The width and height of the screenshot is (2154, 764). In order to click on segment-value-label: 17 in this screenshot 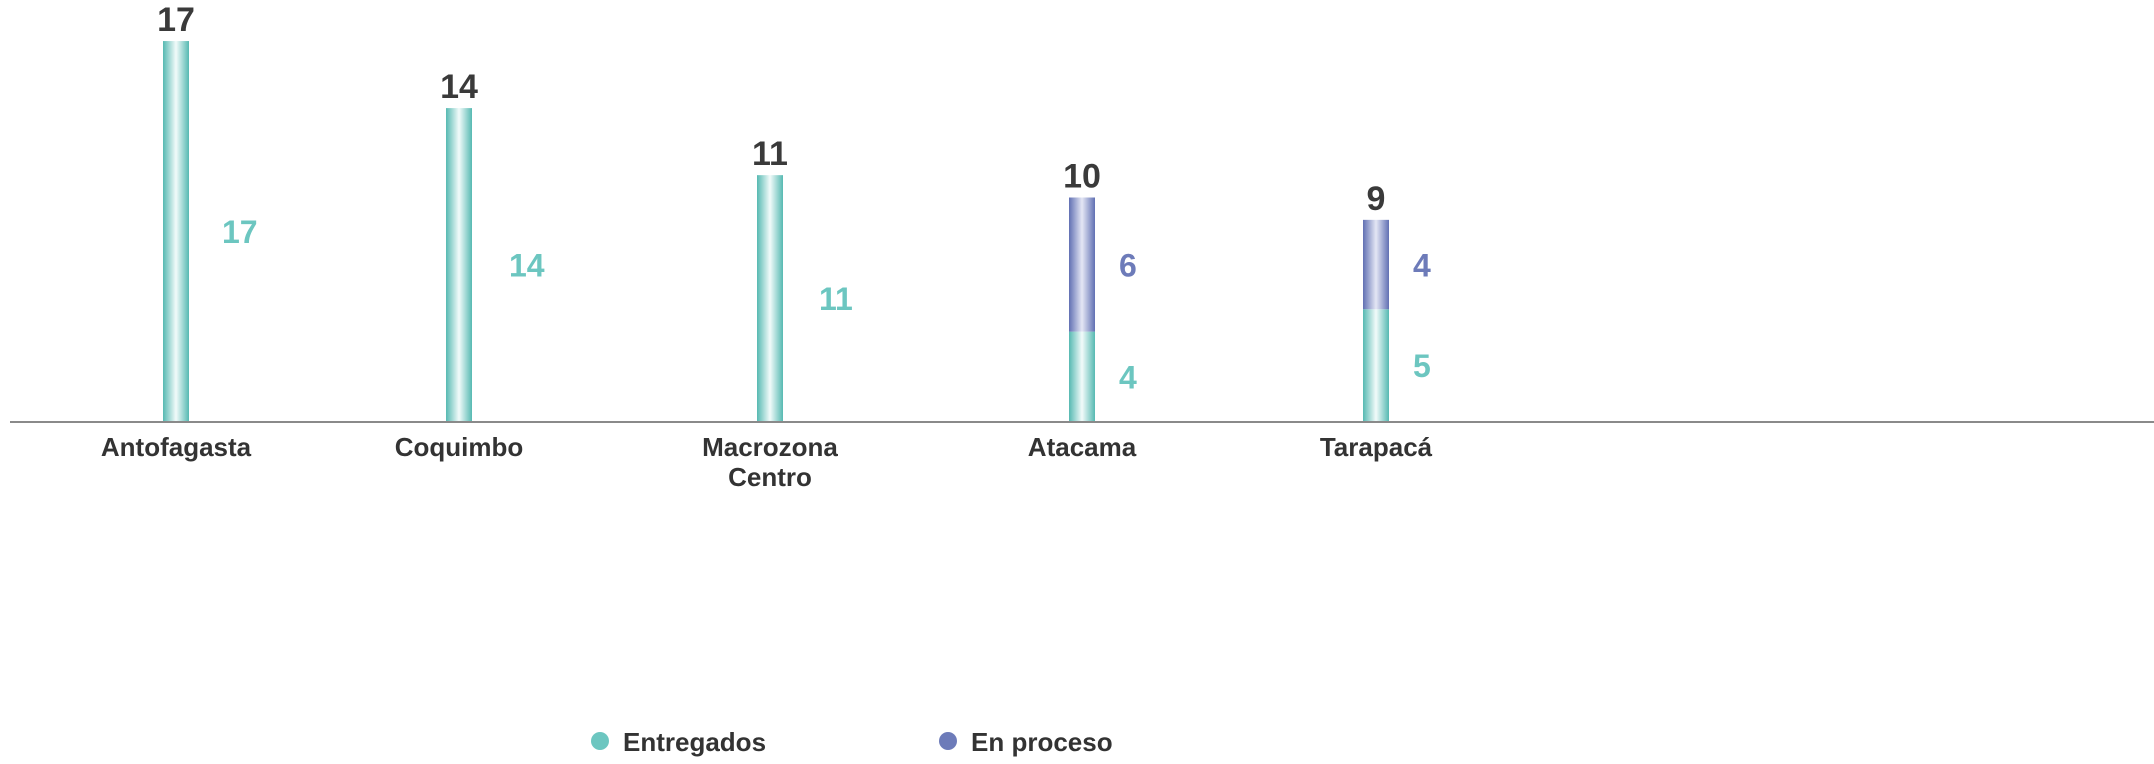, I will do `click(240, 232)`.